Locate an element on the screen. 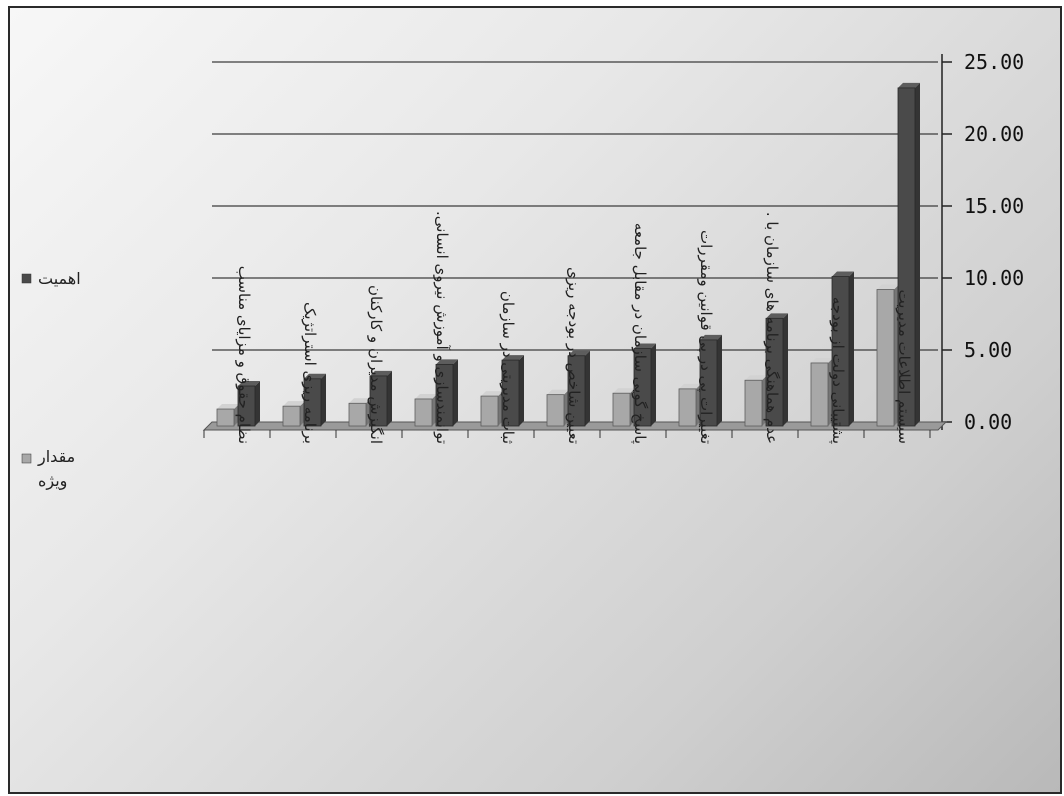  y-tick-label: 20.00 is located at coordinates (994, 134).